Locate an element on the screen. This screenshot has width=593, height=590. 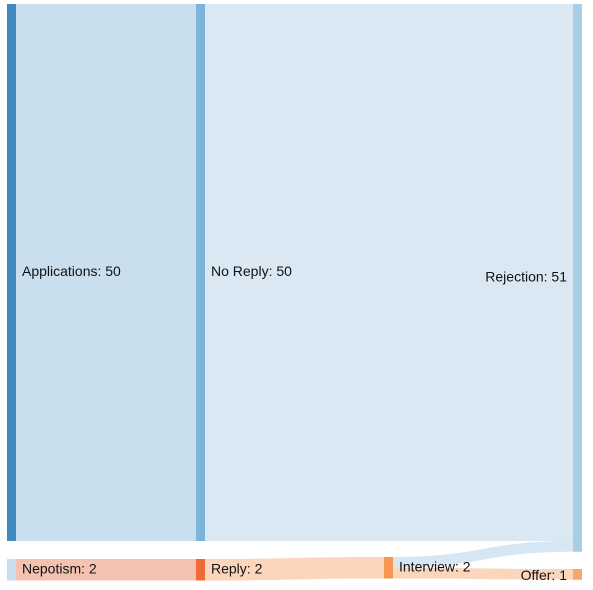
node-applications is located at coordinates (11, 272).